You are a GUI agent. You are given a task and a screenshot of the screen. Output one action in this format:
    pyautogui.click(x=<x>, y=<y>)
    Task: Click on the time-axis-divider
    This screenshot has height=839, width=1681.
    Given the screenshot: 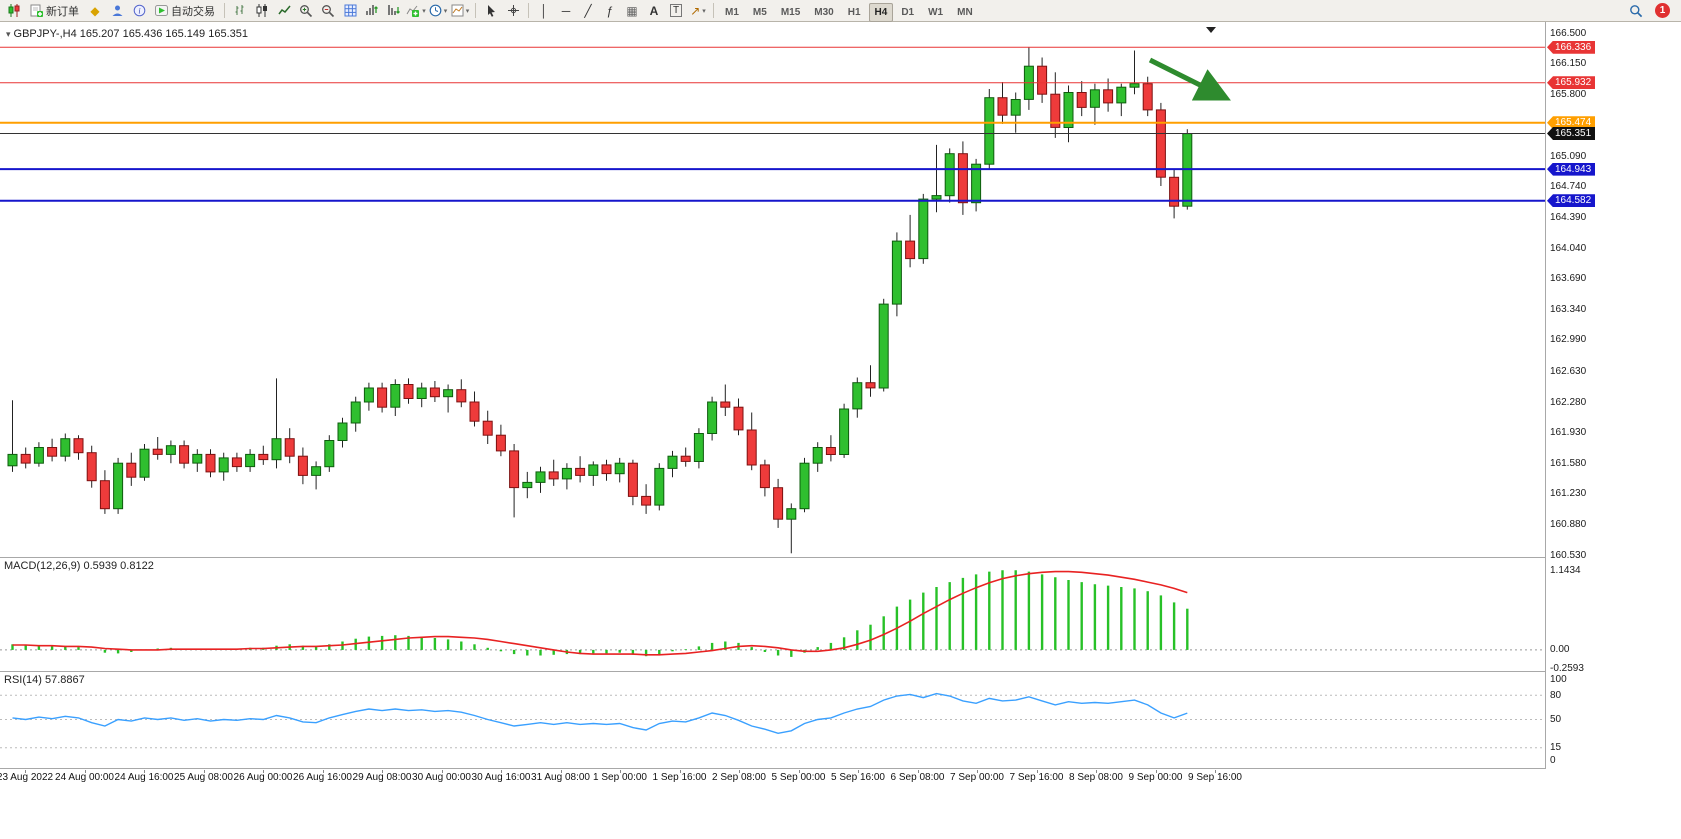 What is the action you would take?
    pyautogui.click(x=840, y=768)
    